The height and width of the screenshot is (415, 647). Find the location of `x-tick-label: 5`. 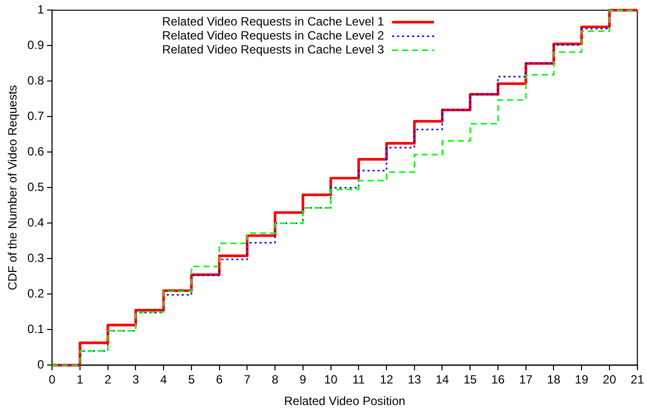

x-tick-label: 5 is located at coordinates (192, 379).